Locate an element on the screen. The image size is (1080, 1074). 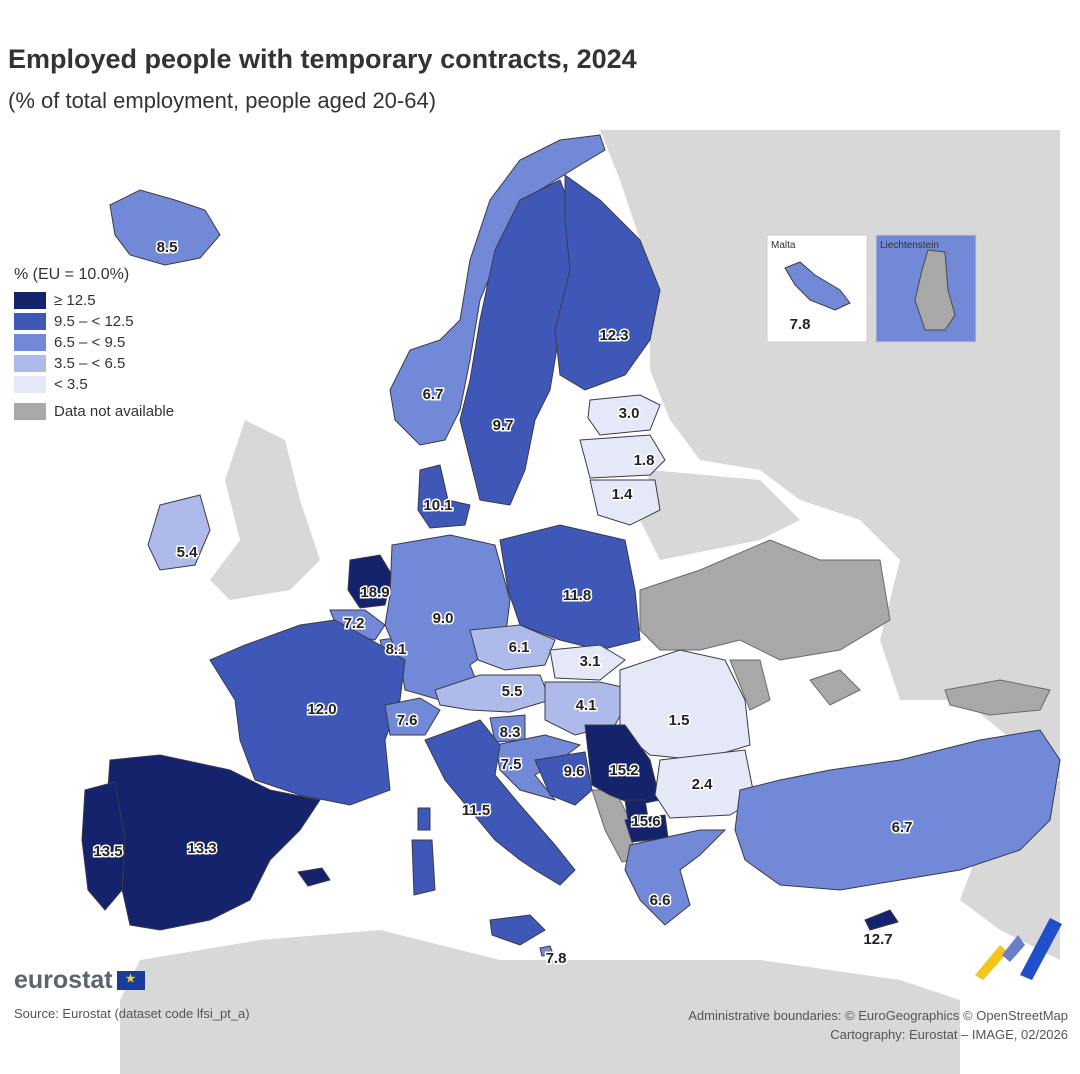
value-label-ireland: 5.4 is located at coordinates (188, 552).